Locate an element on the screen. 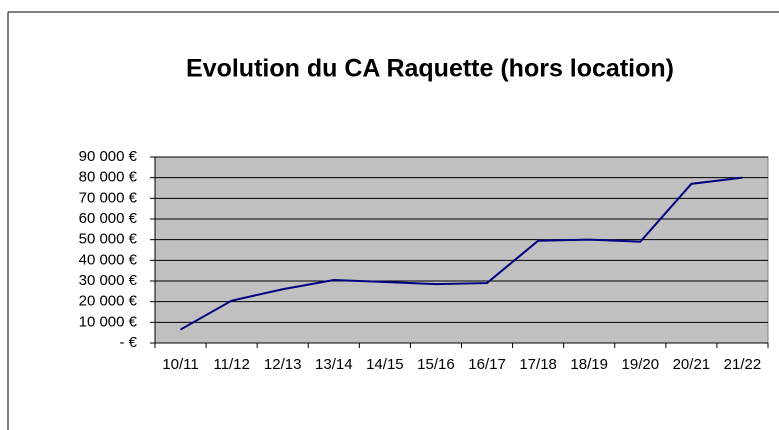 The image size is (779, 430). x-tick-label: 21/22 is located at coordinates (743, 364).